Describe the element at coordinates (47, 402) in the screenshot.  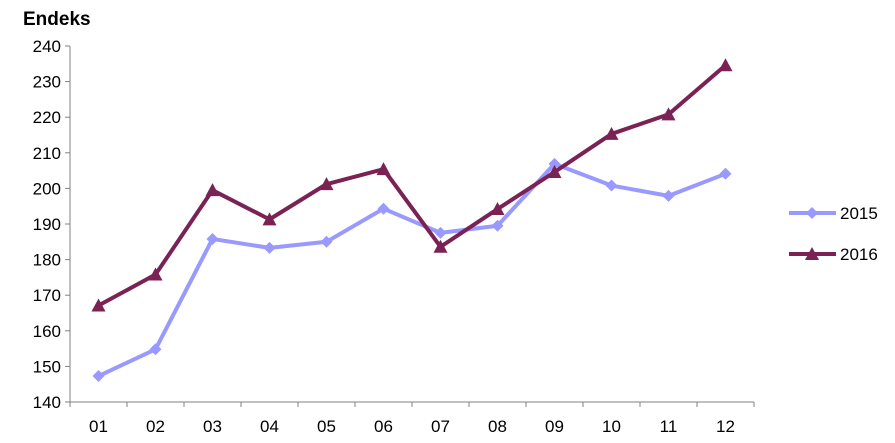
I see `y-tick-label: 140` at that location.